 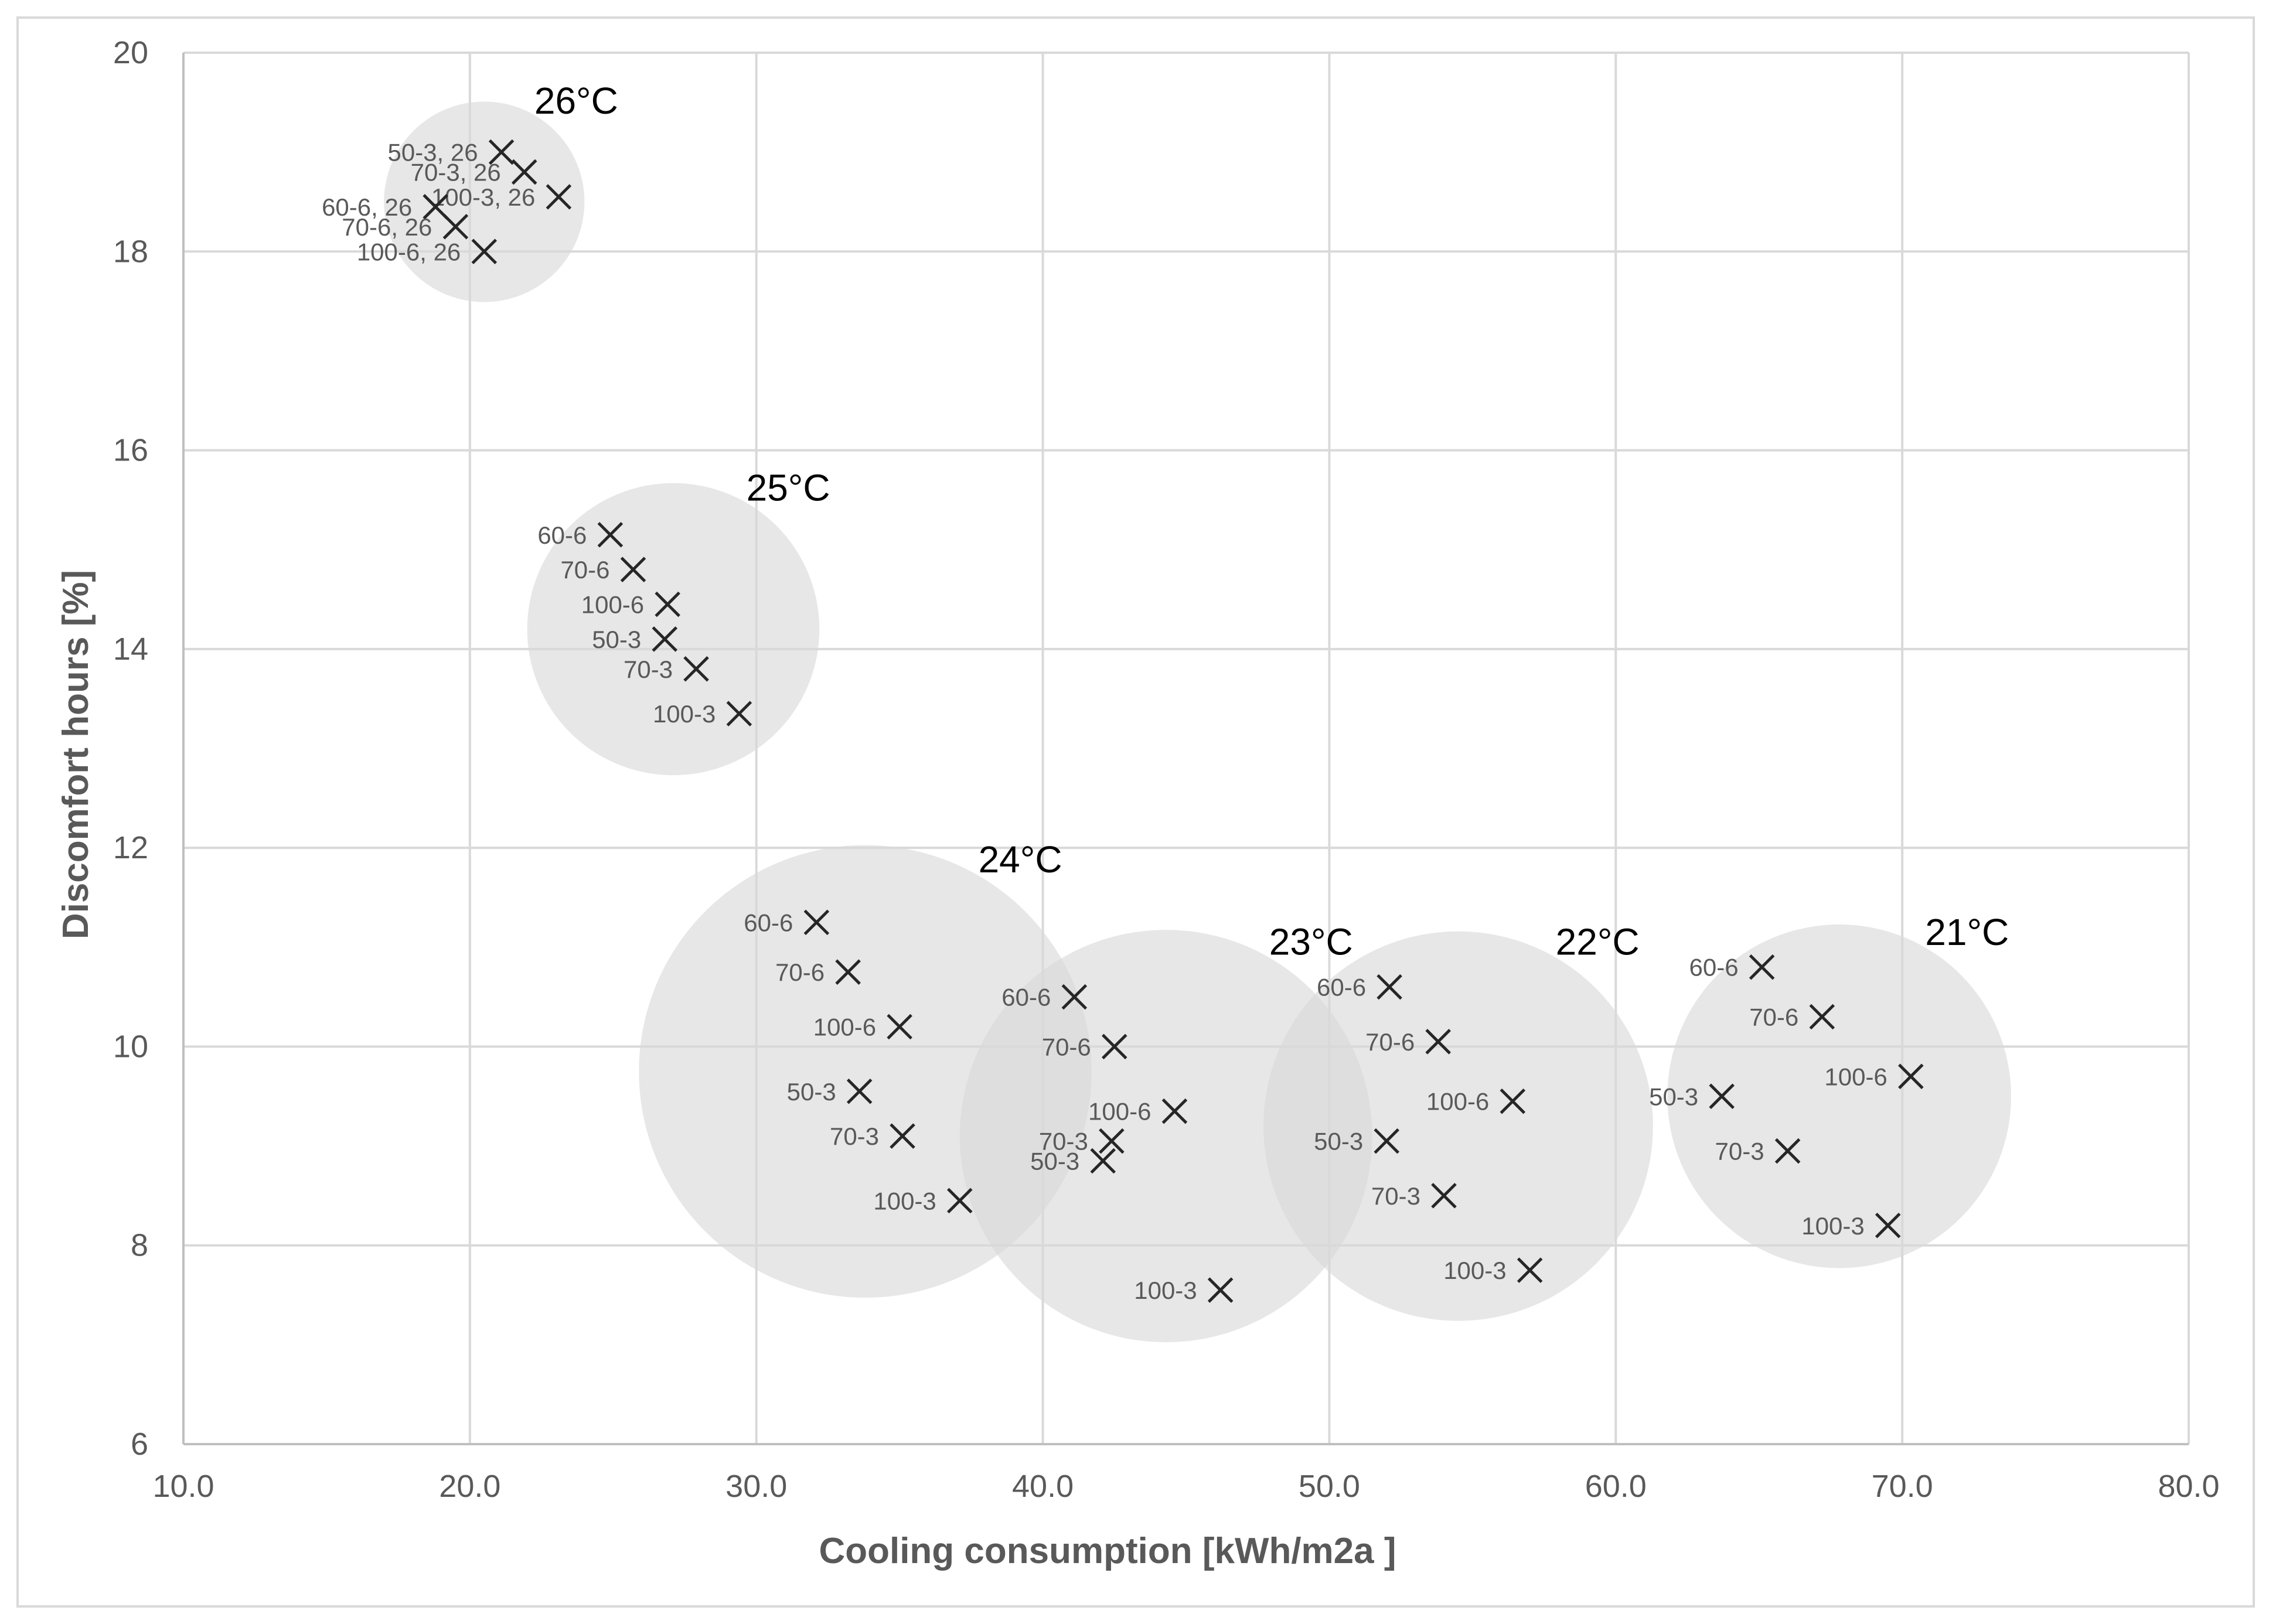 What do you see at coordinates (139, 1245) in the screenshot?
I see `y-tick-label: 8` at bounding box center [139, 1245].